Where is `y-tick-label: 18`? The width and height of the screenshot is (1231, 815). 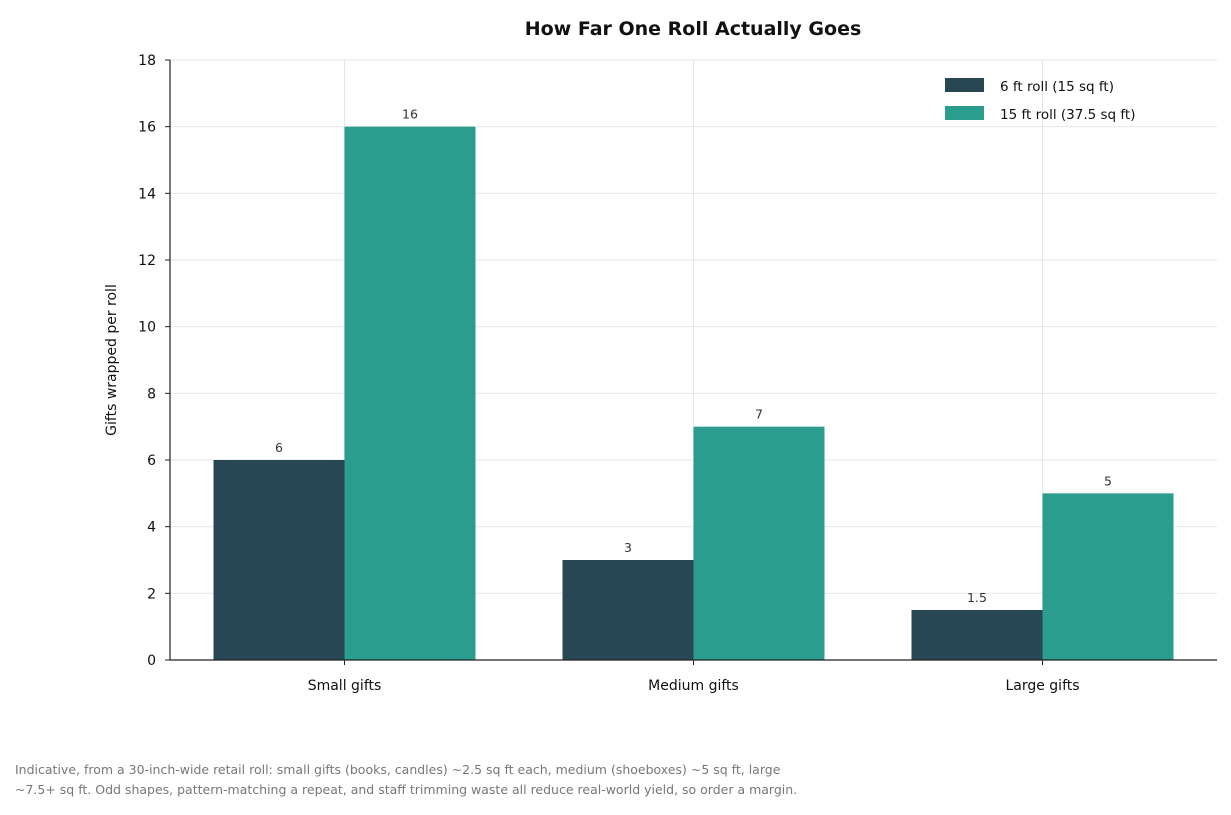 y-tick-label: 18 is located at coordinates (147, 61).